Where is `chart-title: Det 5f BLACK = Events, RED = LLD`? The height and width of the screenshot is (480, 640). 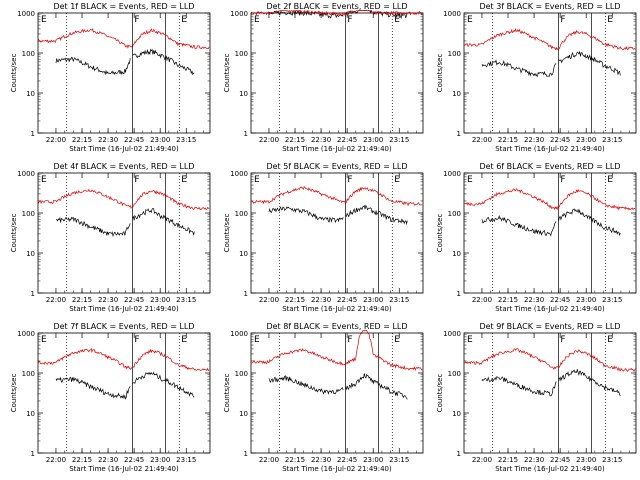
chart-title: Det 5f BLACK = Events, RED = LLD is located at coordinates (336, 166).